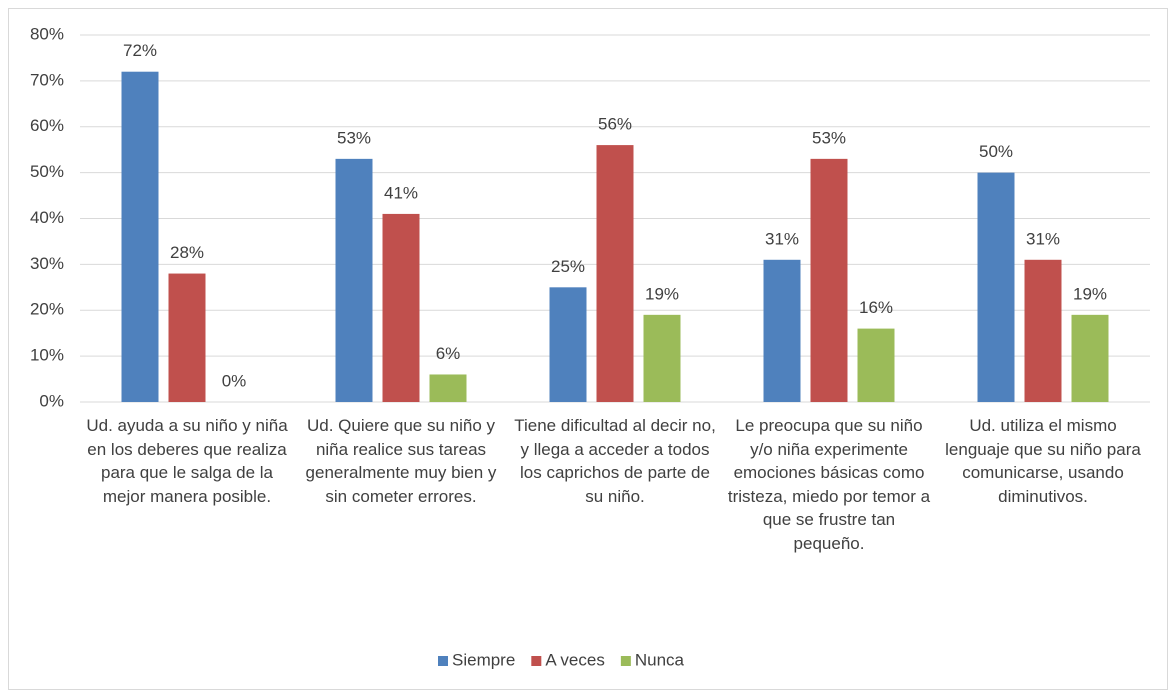 This screenshot has height=698, width=1176. I want to click on value-label: 56%, so click(615, 124).